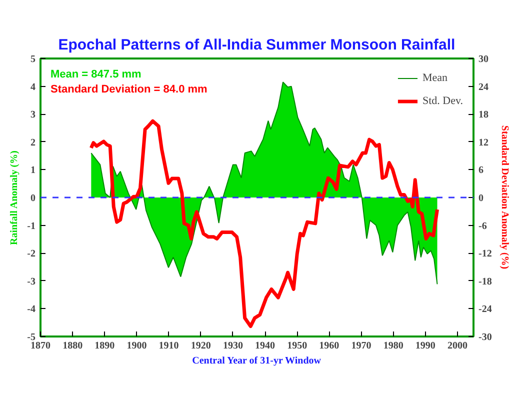  I want to click on x-tick-label: 2000, so click(457, 346).